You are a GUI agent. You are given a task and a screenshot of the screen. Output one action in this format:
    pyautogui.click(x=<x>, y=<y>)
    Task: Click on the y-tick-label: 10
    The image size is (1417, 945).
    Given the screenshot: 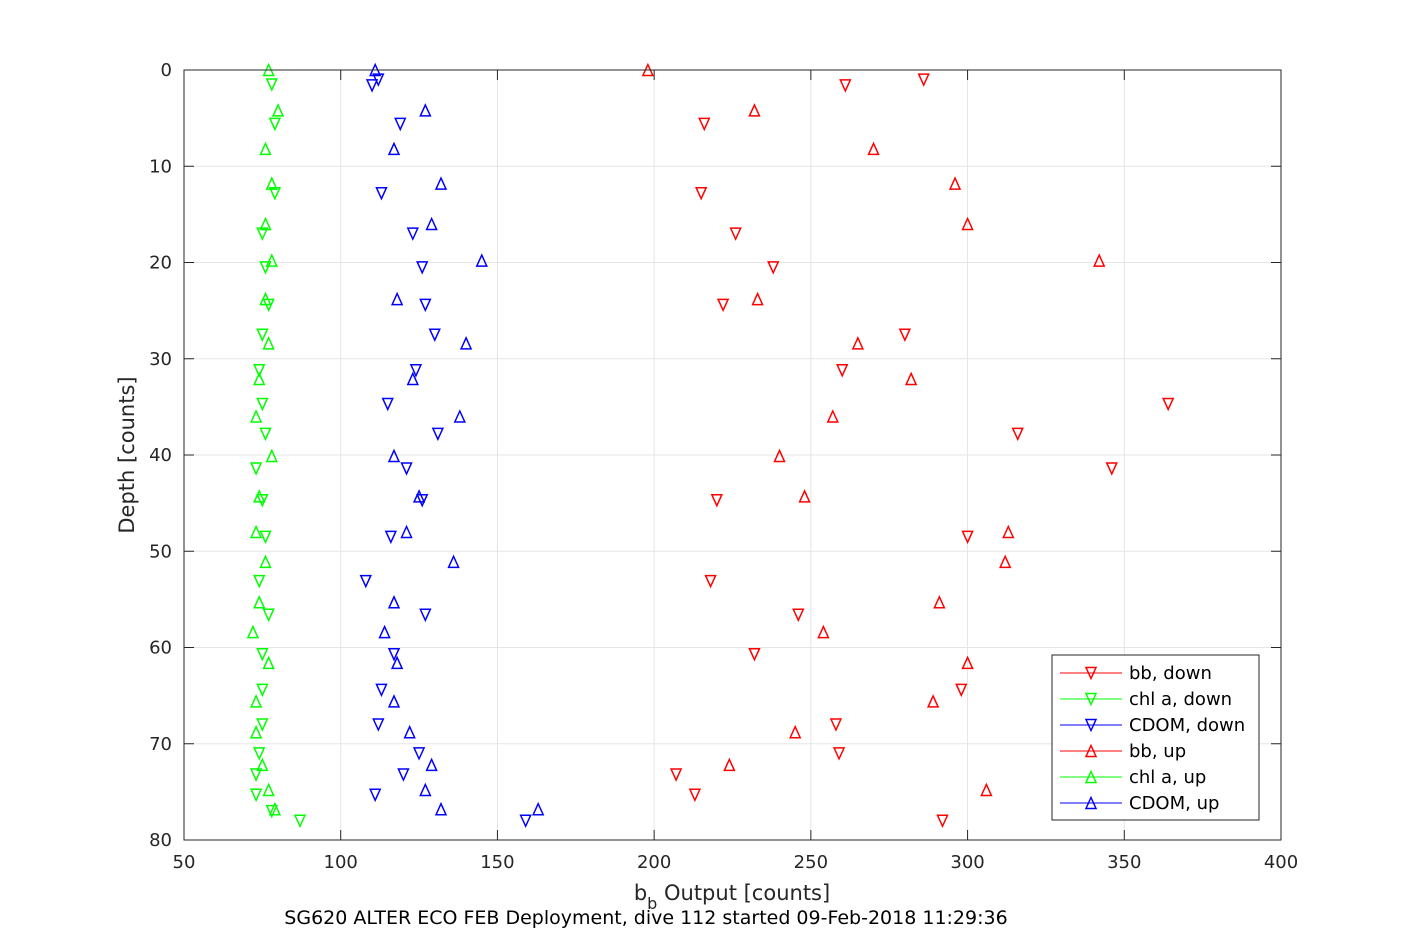 What is the action you would take?
    pyautogui.click(x=160, y=166)
    